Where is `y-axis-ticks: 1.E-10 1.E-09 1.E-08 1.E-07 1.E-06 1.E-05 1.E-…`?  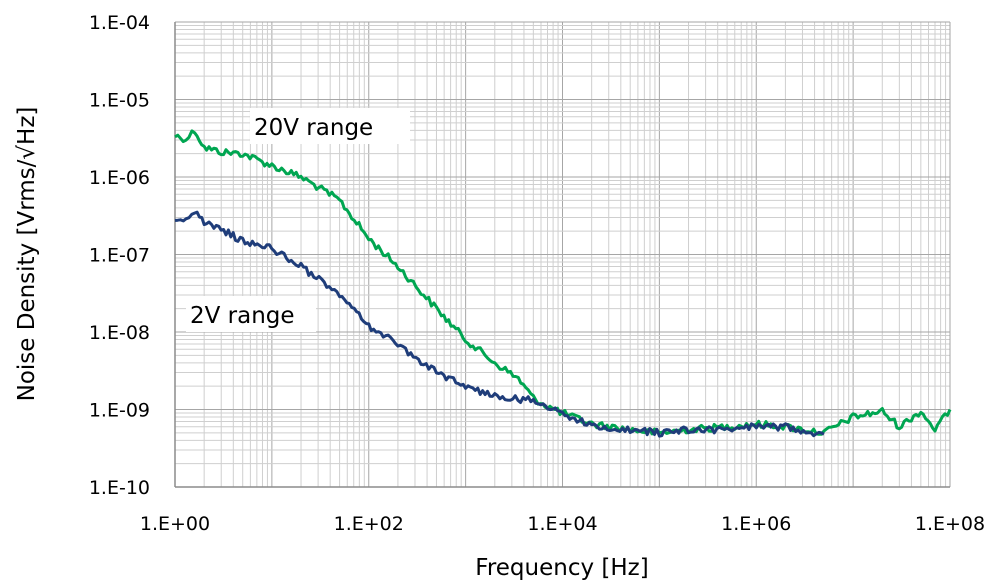 y-axis-ticks: 1.E-10 1.E-09 1.E-08 1.E-07 1.E-06 1.E-05 1.E-… is located at coordinates (119, 255).